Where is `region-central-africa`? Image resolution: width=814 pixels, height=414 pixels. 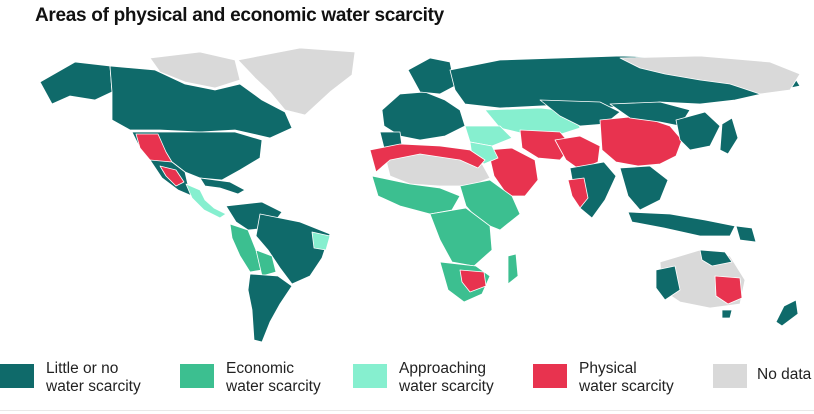
region-central-africa is located at coordinates (461, 237).